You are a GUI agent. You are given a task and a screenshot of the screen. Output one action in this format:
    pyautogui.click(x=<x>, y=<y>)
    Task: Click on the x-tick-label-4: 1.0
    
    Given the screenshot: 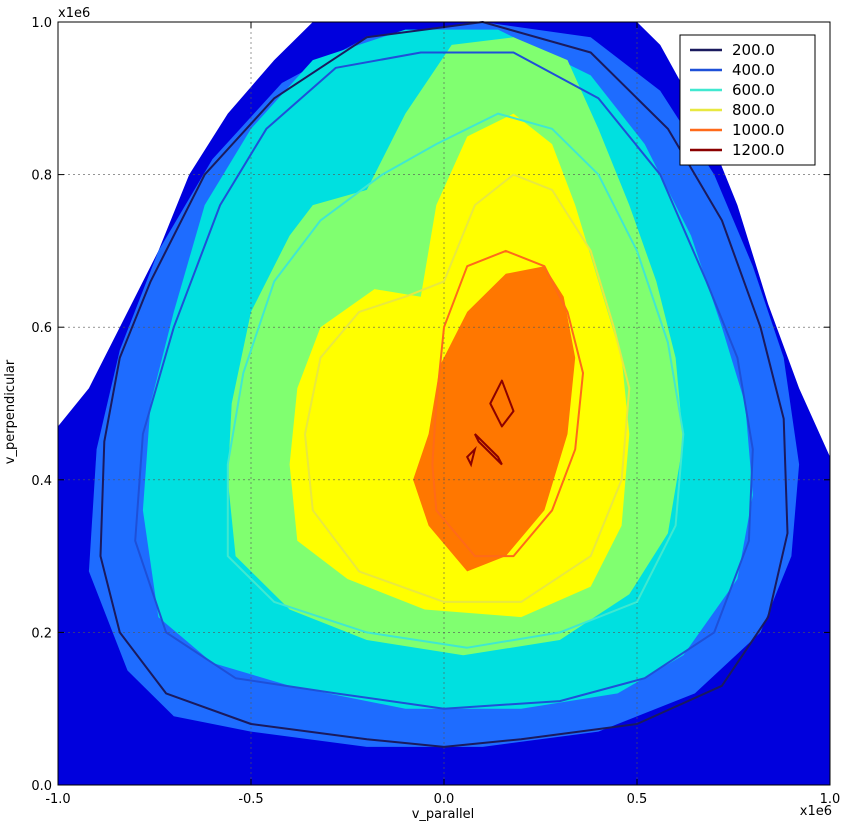 What is the action you would take?
    pyautogui.click(x=830, y=799)
    